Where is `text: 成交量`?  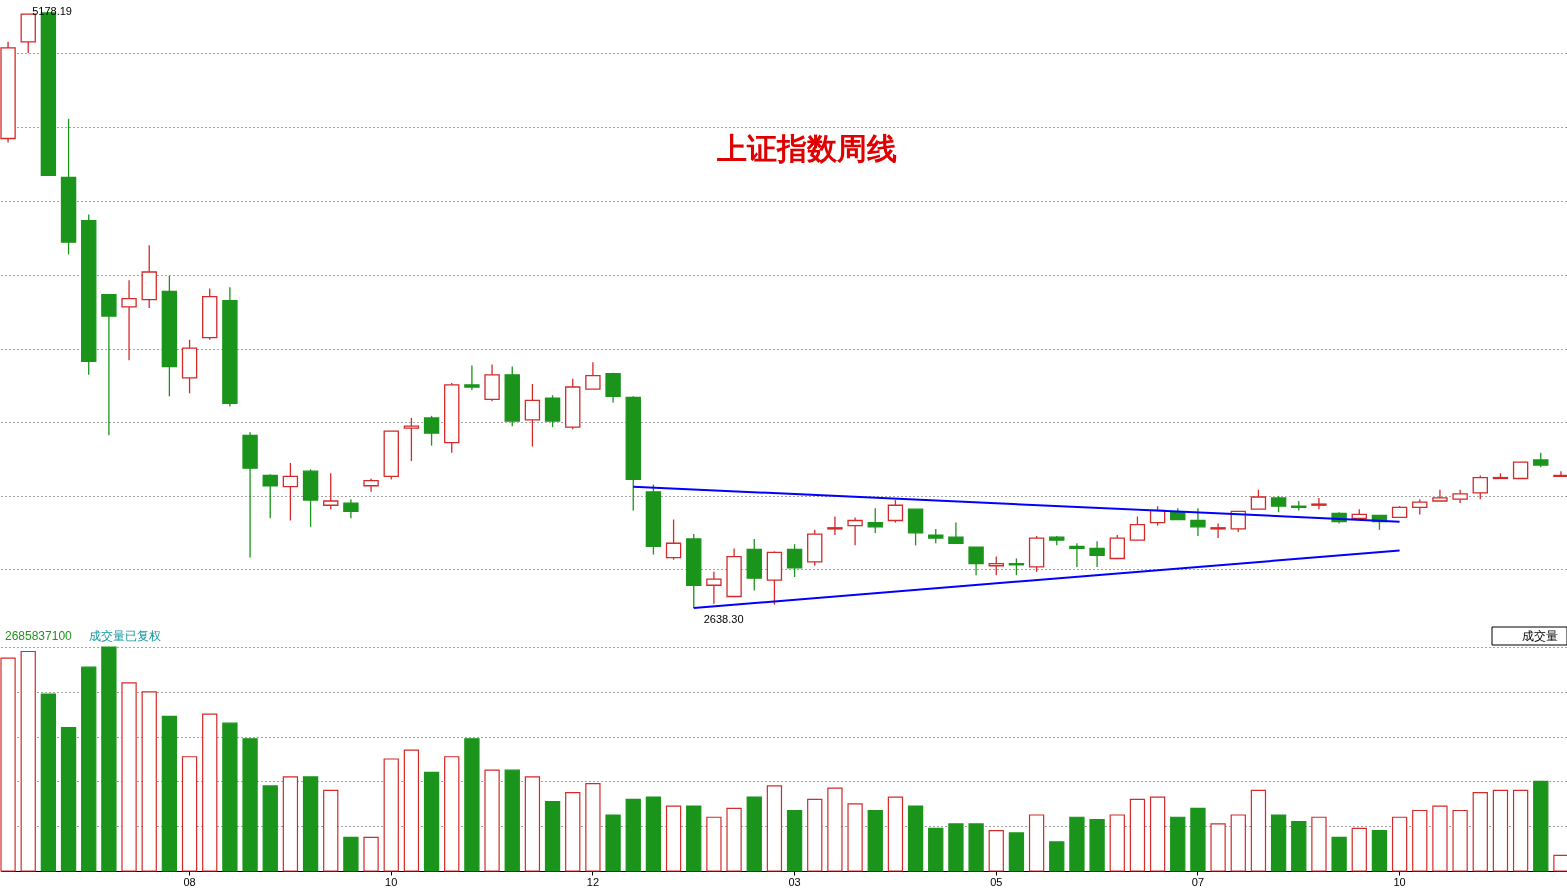 text: 成交量 is located at coordinates (1540, 636).